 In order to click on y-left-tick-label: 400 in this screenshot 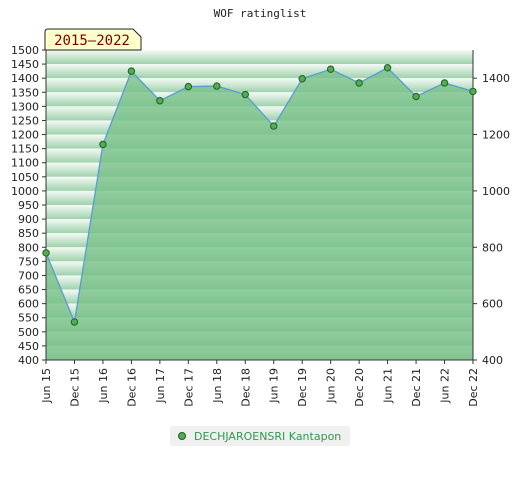, I will do `click(28, 360)`.